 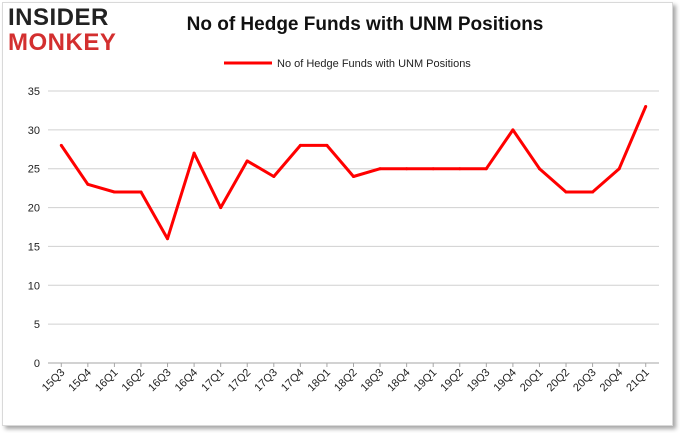 What do you see at coordinates (346, 381) in the screenshot?
I see `x-tick-label: 18Q2` at bounding box center [346, 381].